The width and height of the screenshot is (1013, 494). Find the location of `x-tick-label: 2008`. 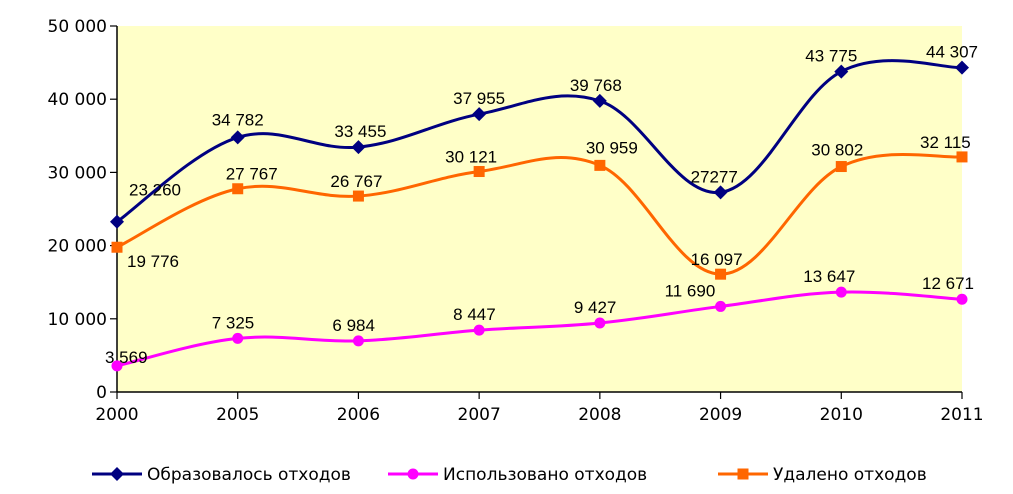

x-tick-label: 2008 is located at coordinates (599, 415).